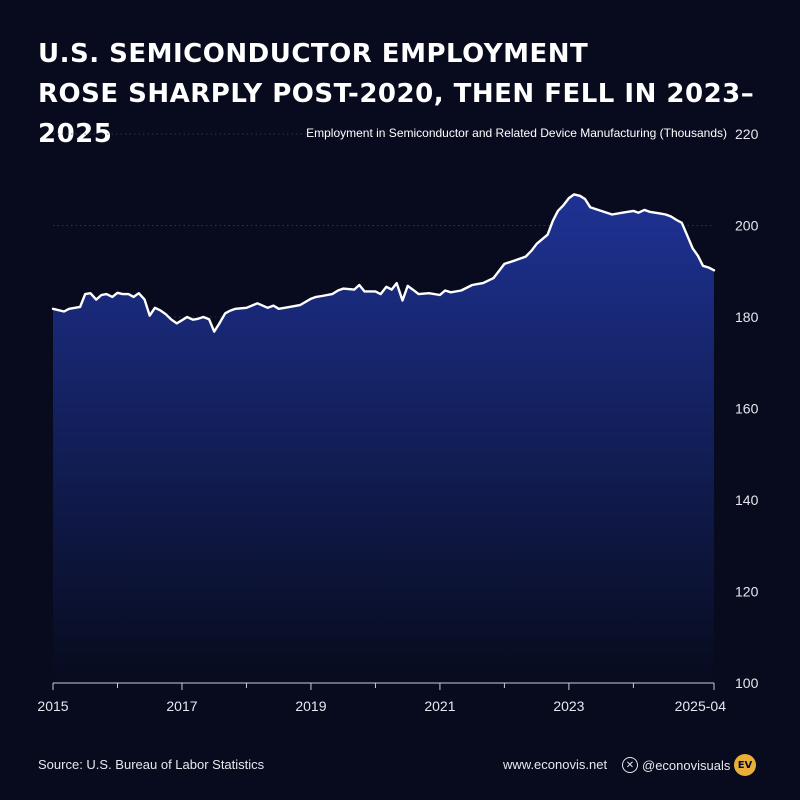 This screenshot has width=800, height=800. Describe the element at coordinates (310, 706) in the screenshot. I see `x-tick-label-2019: 2019` at that location.